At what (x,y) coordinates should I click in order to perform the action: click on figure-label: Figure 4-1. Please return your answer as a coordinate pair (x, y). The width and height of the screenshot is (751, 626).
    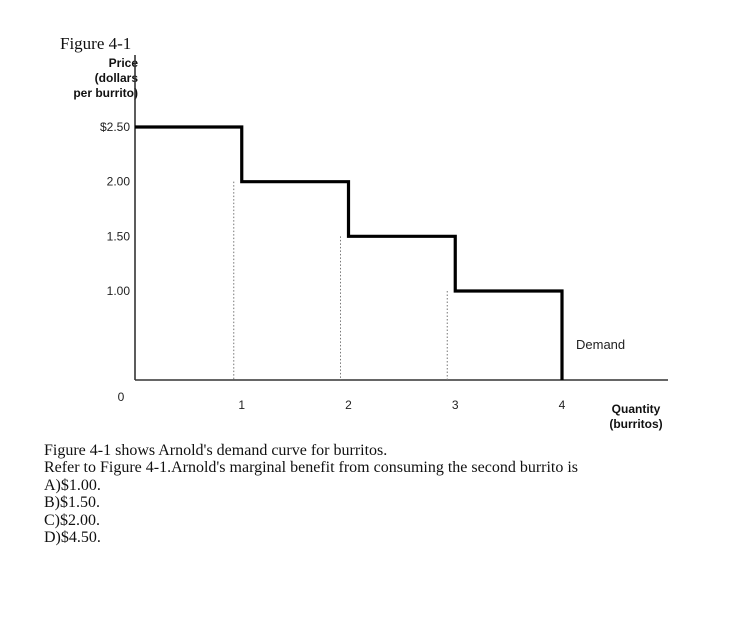
    Looking at the image, I should click on (96, 43).